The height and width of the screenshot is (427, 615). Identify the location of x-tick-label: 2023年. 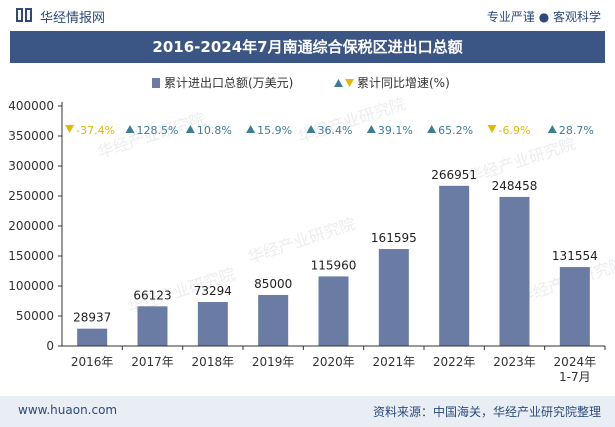
(514, 362).